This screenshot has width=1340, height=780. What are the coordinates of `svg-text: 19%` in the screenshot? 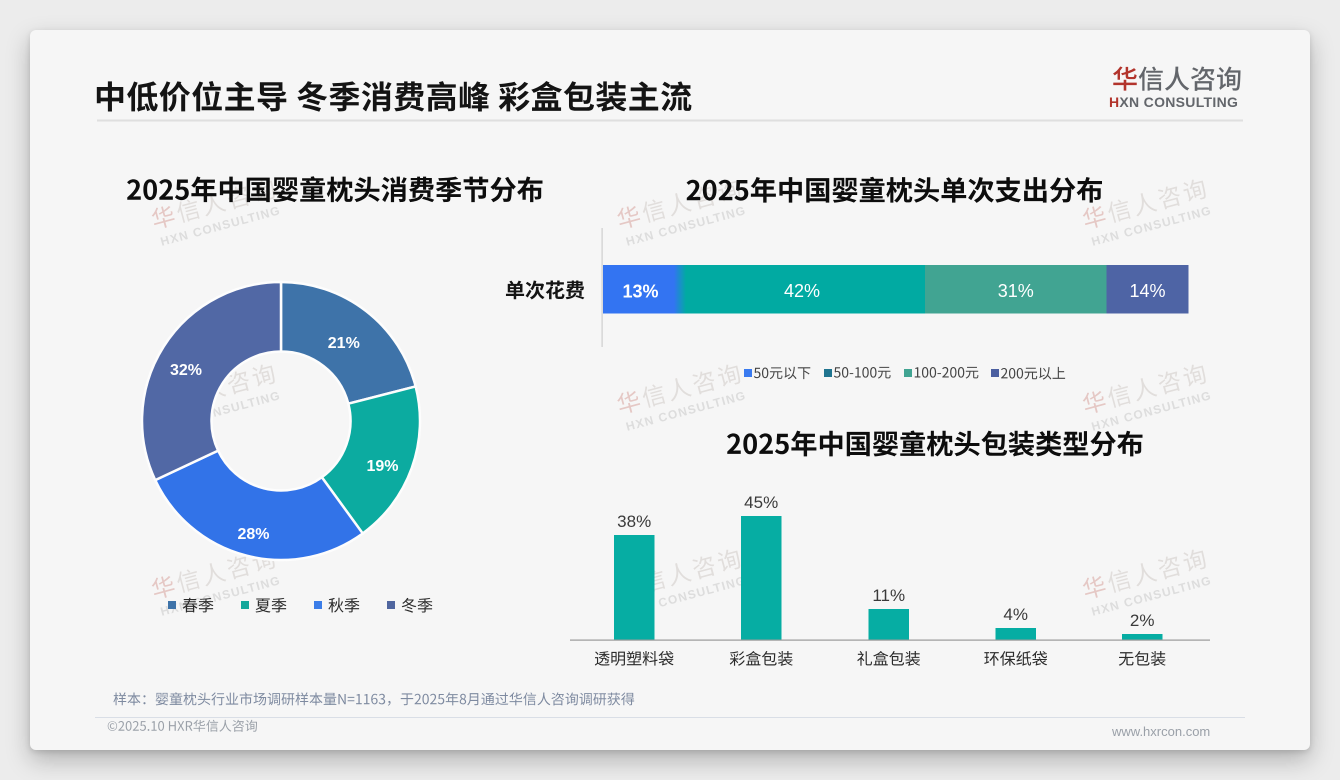 It's located at (382, 466).